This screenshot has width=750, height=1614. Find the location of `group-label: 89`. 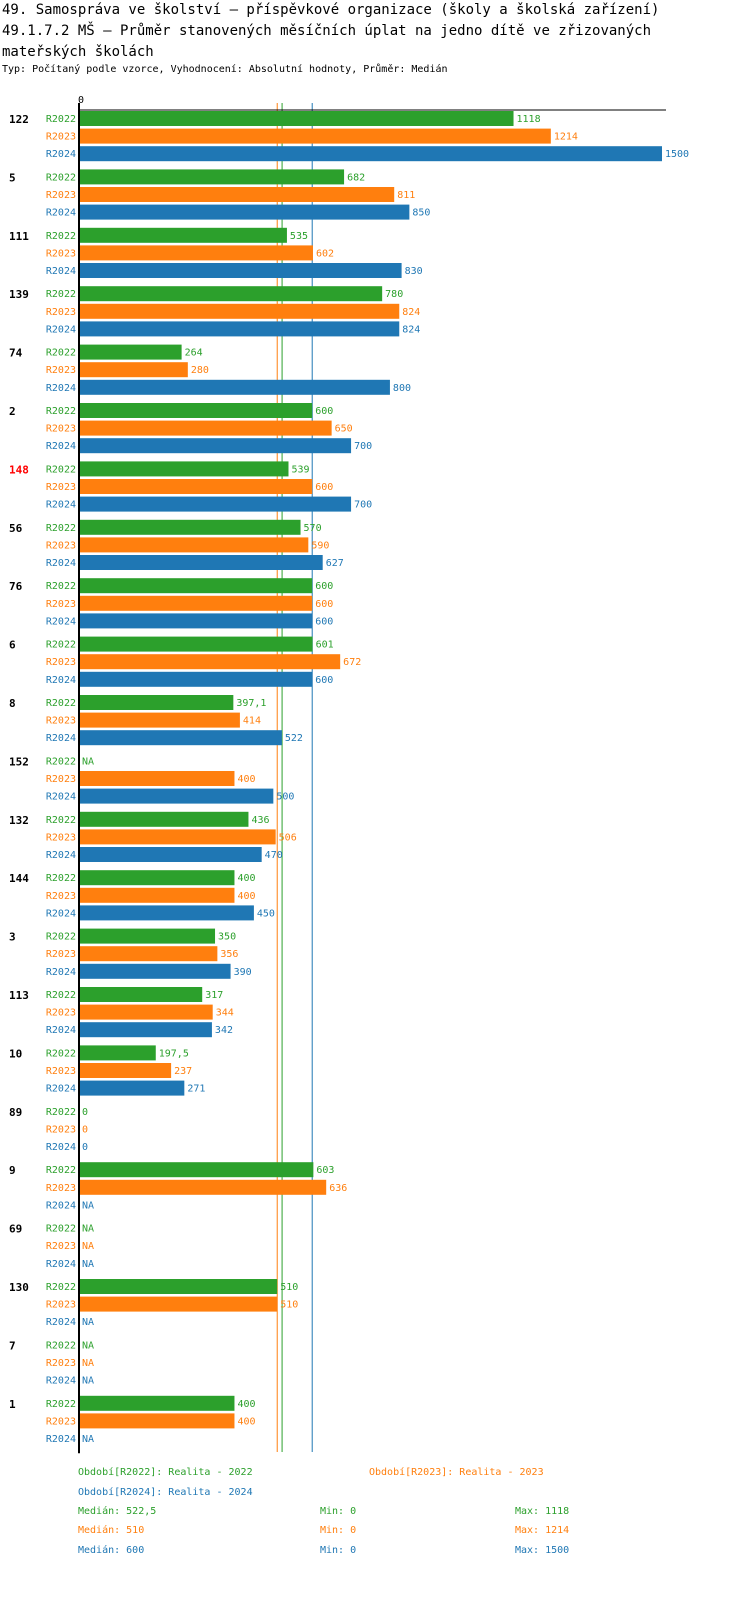

group-label: 89 is located at coordinates (15, 1112).